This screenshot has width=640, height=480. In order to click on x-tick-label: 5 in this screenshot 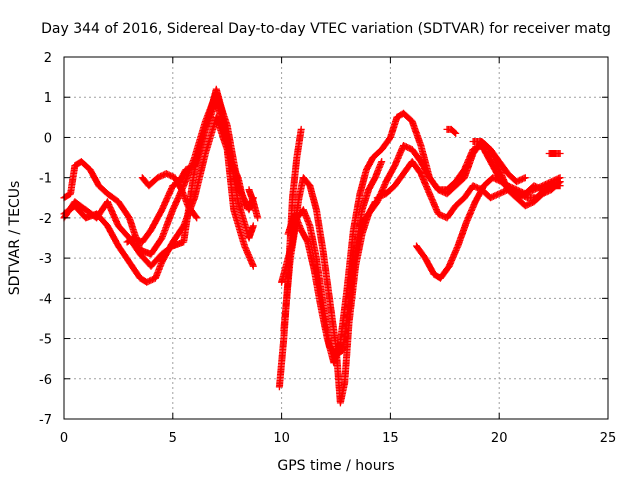, I will do `click(173, 438)`.